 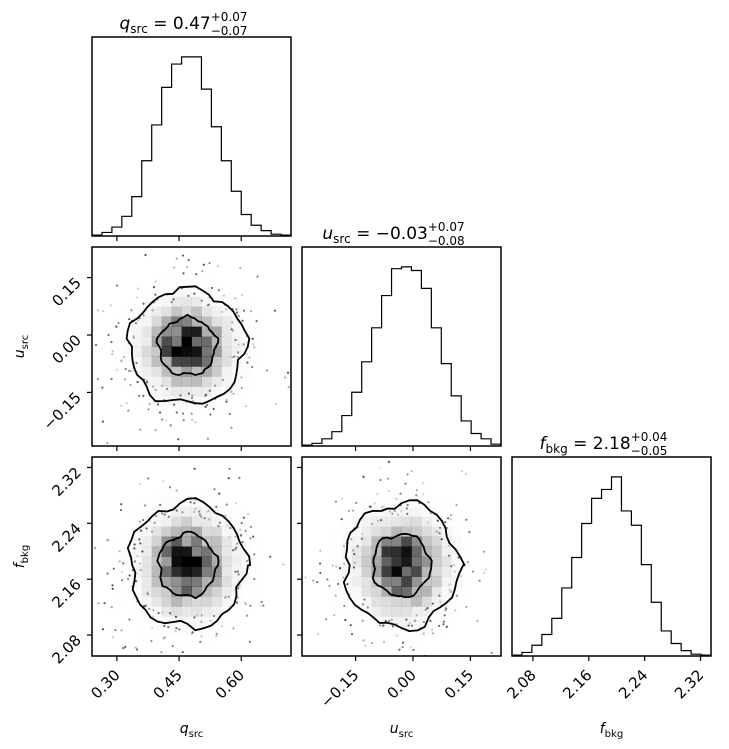 I want to click on math-subscript: src, so click(x=25, y=342).